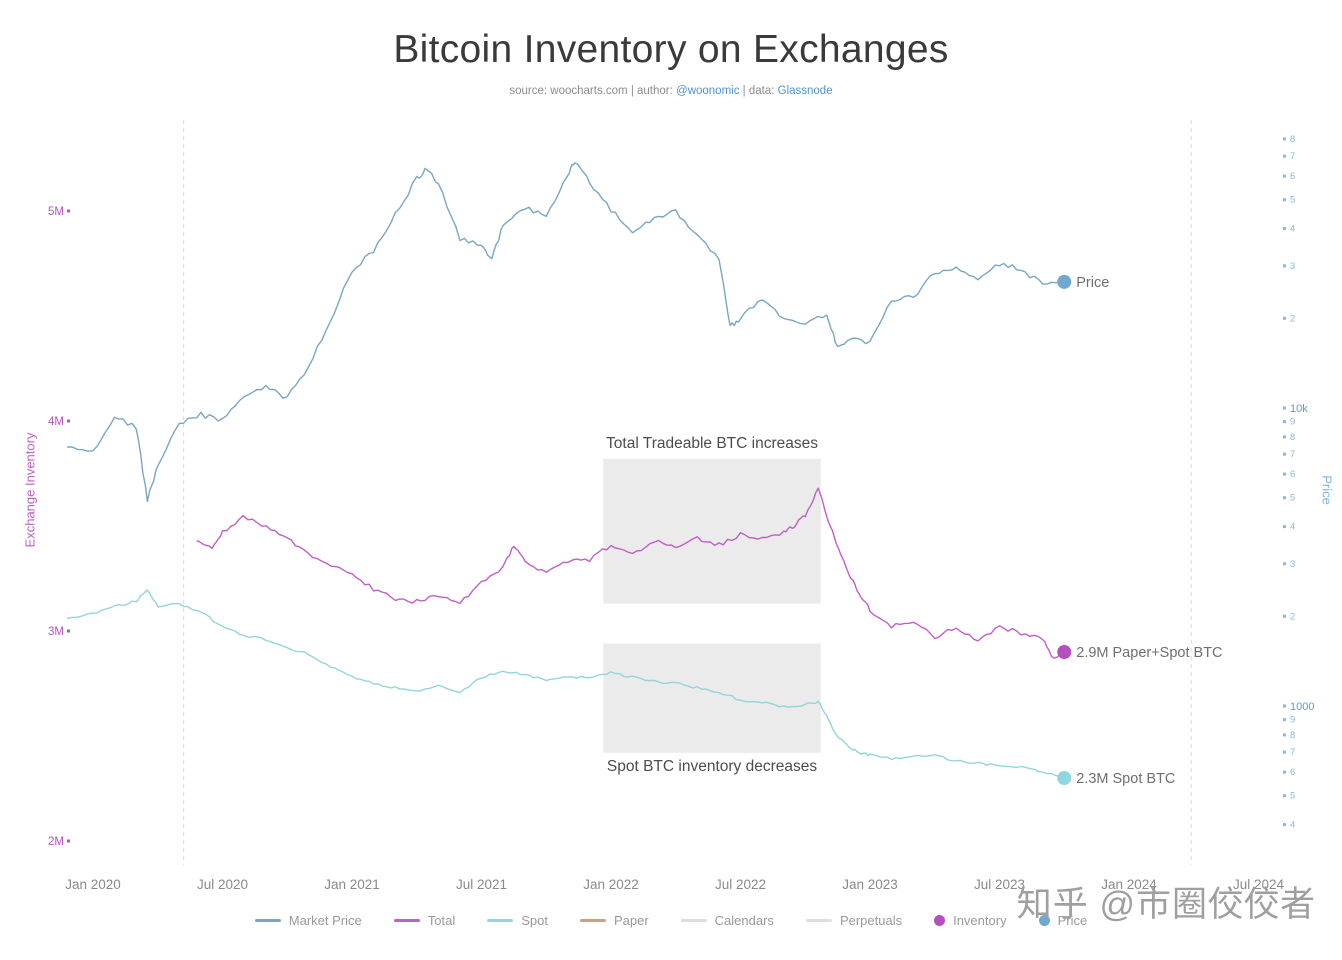 The width and height of the screenshot is (1342, 960). I want to click on legend-item-paper: Paper, so click(614, 920).